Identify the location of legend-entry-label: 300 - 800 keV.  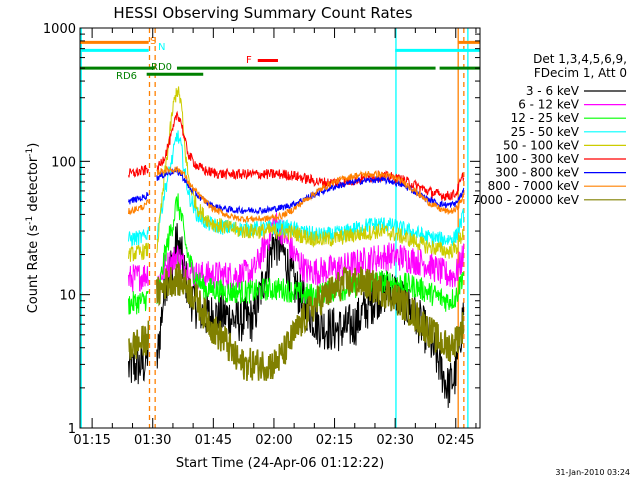
(537, 173).